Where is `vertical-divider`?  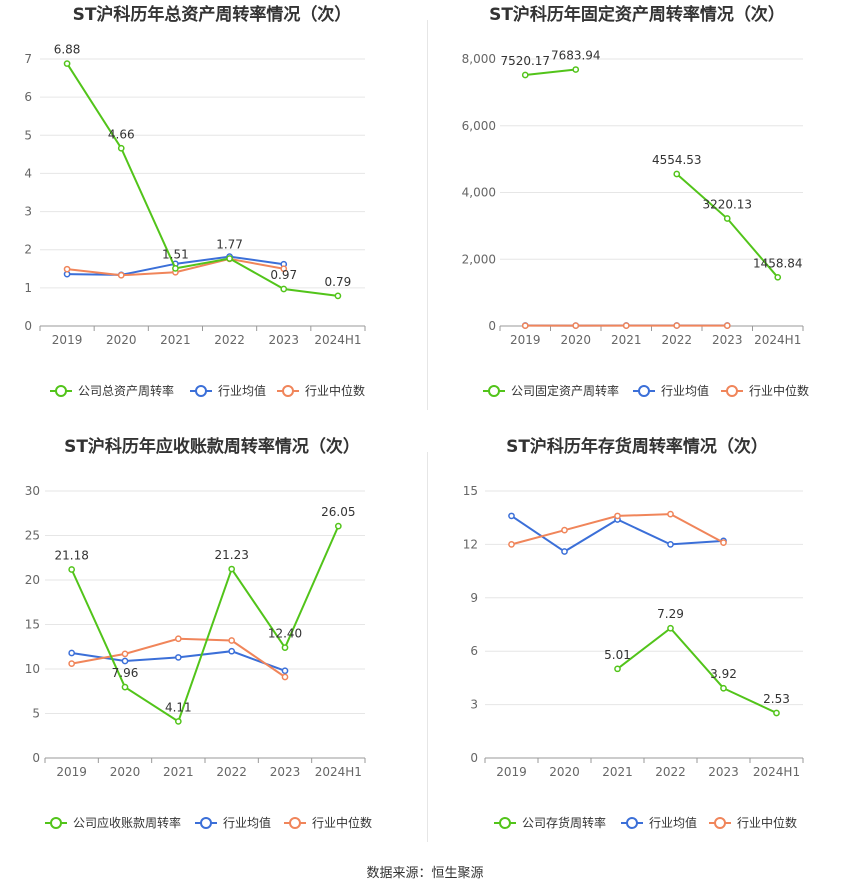 vertical-divider is located at coordinates (427, 647).